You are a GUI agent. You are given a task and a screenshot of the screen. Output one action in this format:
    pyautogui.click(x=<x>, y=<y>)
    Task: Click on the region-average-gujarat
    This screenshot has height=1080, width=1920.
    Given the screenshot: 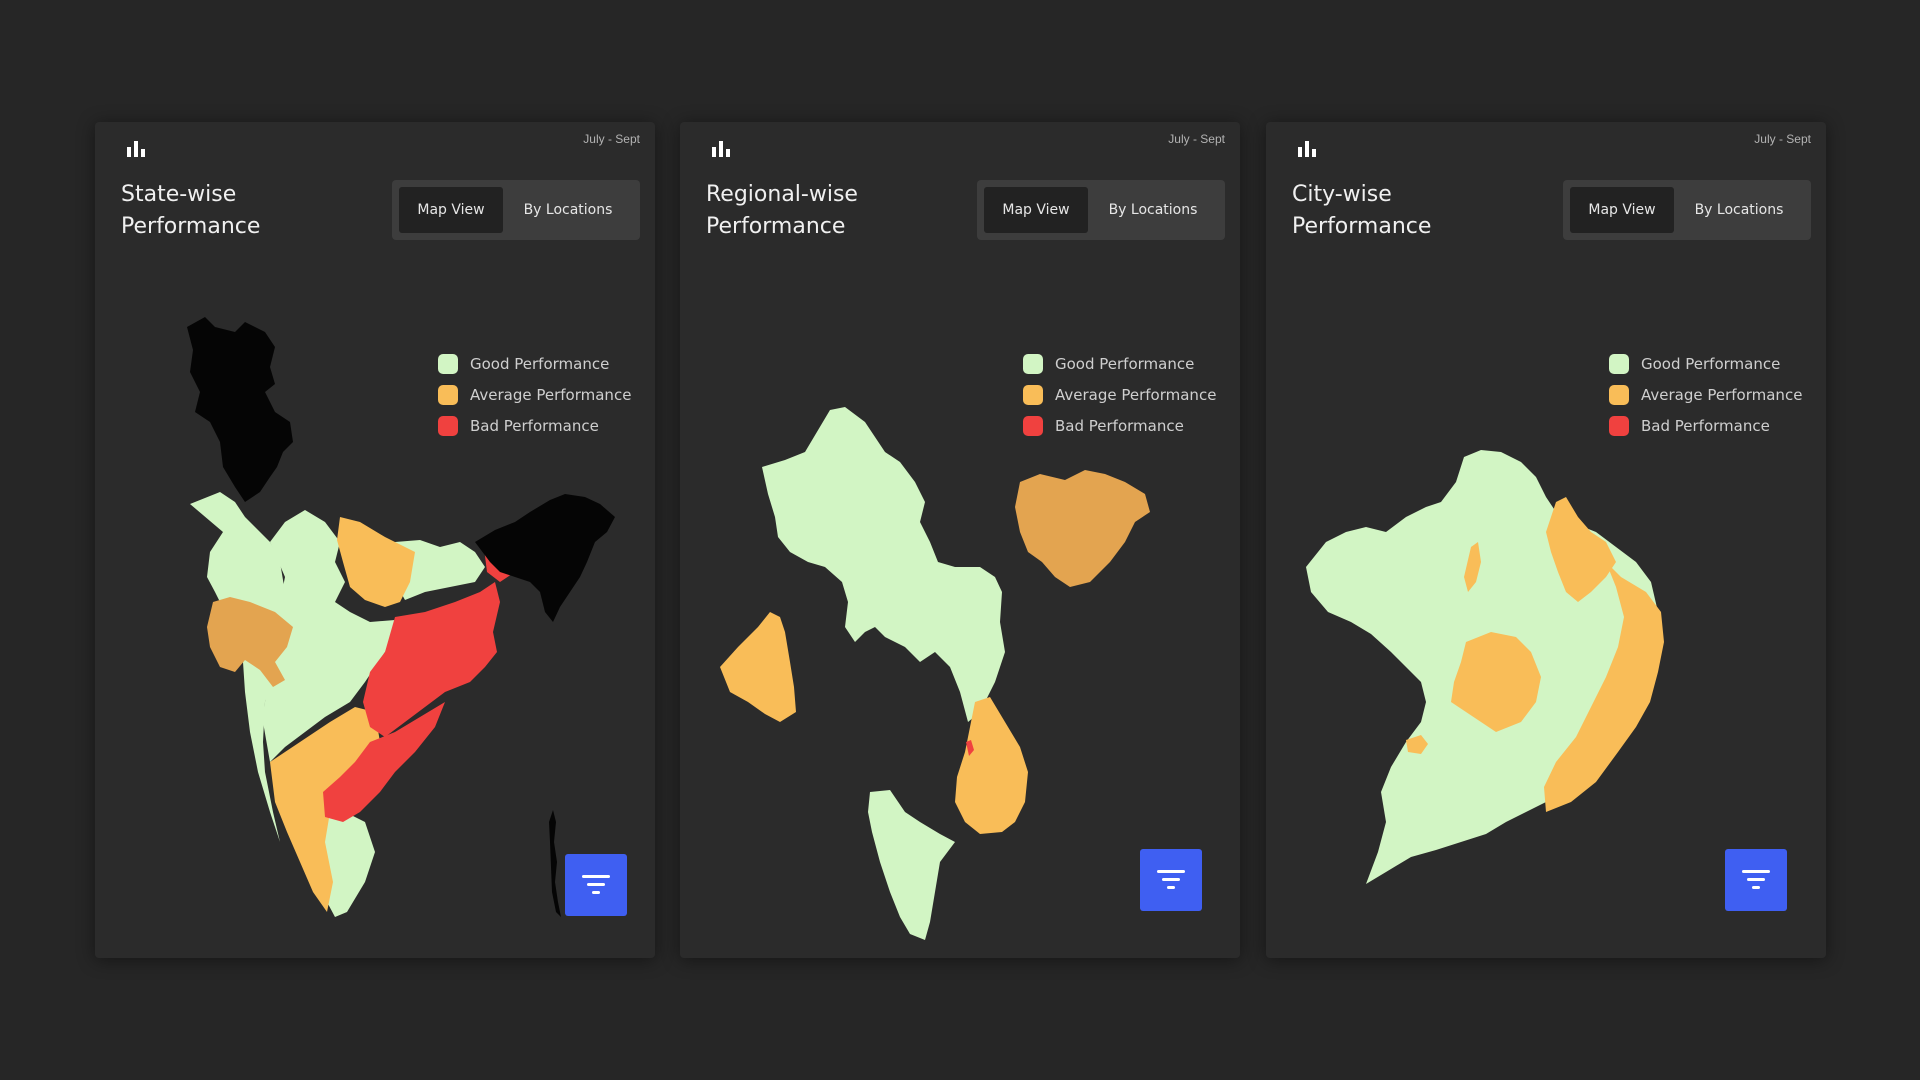 What is the action you would take?
    pyautogui.click(x=250, y=642)
    